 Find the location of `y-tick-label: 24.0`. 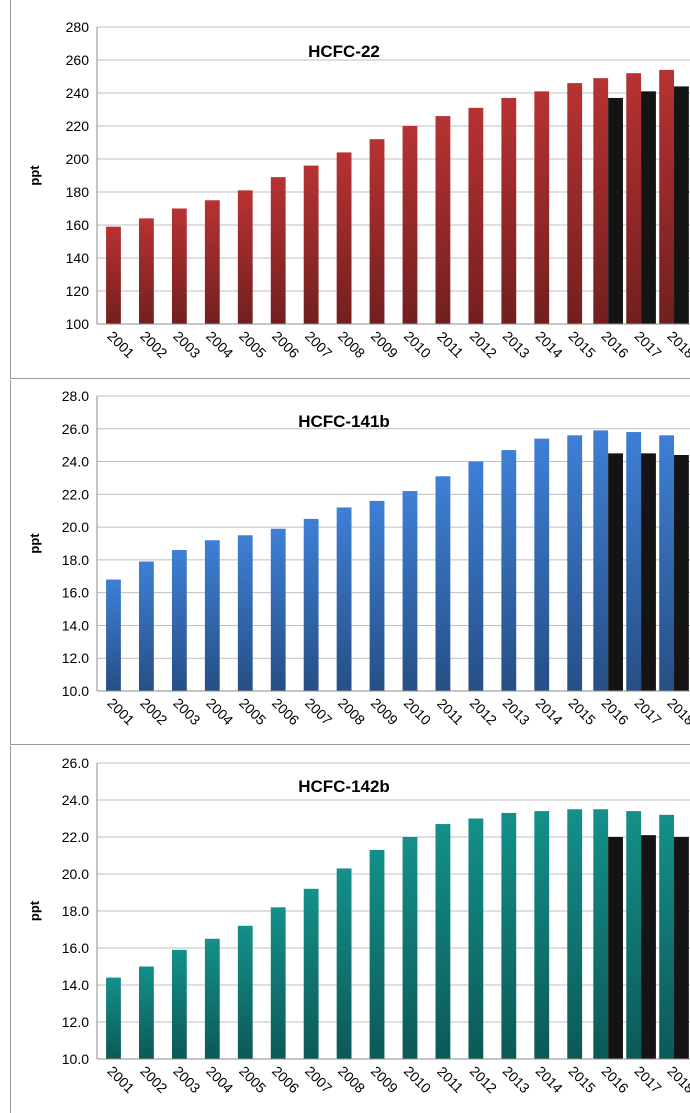

y-tick-label: 24.0 is located at coordinates (75, 462).